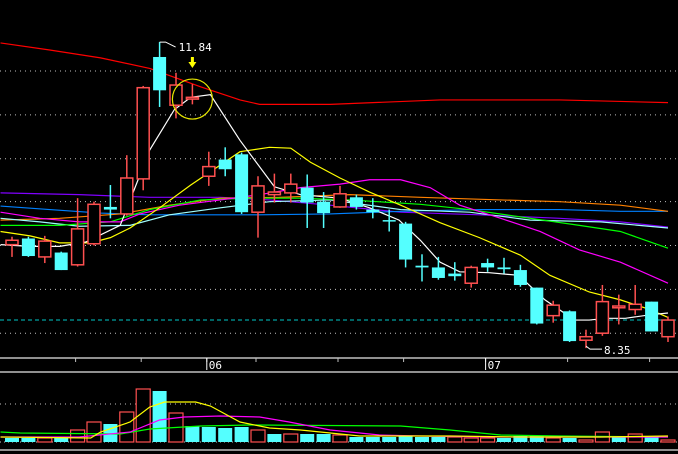 Image resolution: width=678 pixels, height=454 pixels. I want to click on down-arrow-icon, so click(192, 65).